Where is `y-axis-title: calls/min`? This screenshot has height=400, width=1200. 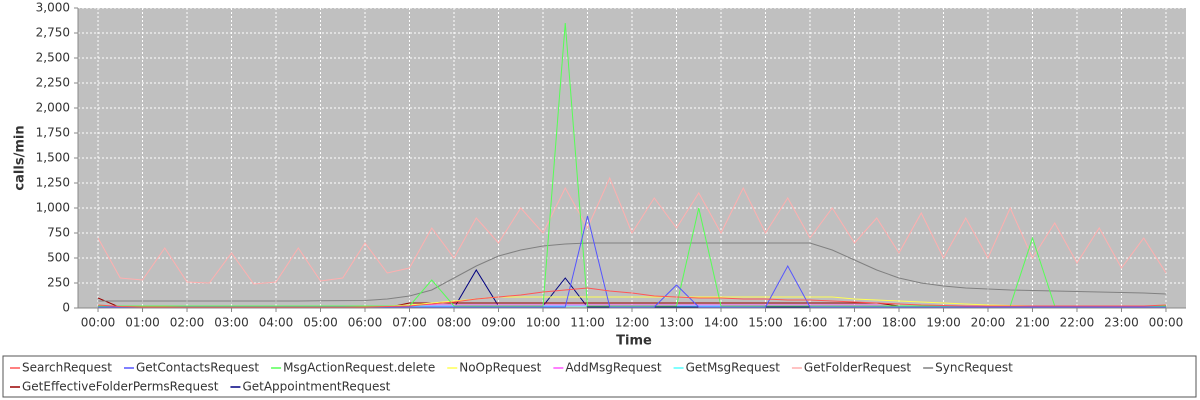
y-axis-title: calls/min is located at coordinates (20, 157).